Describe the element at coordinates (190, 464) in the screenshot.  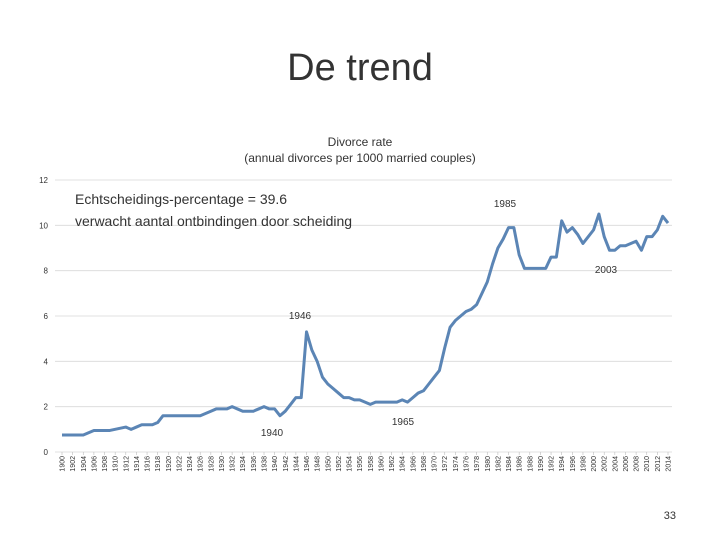
I see `x-tick-label: 1924` at that location.